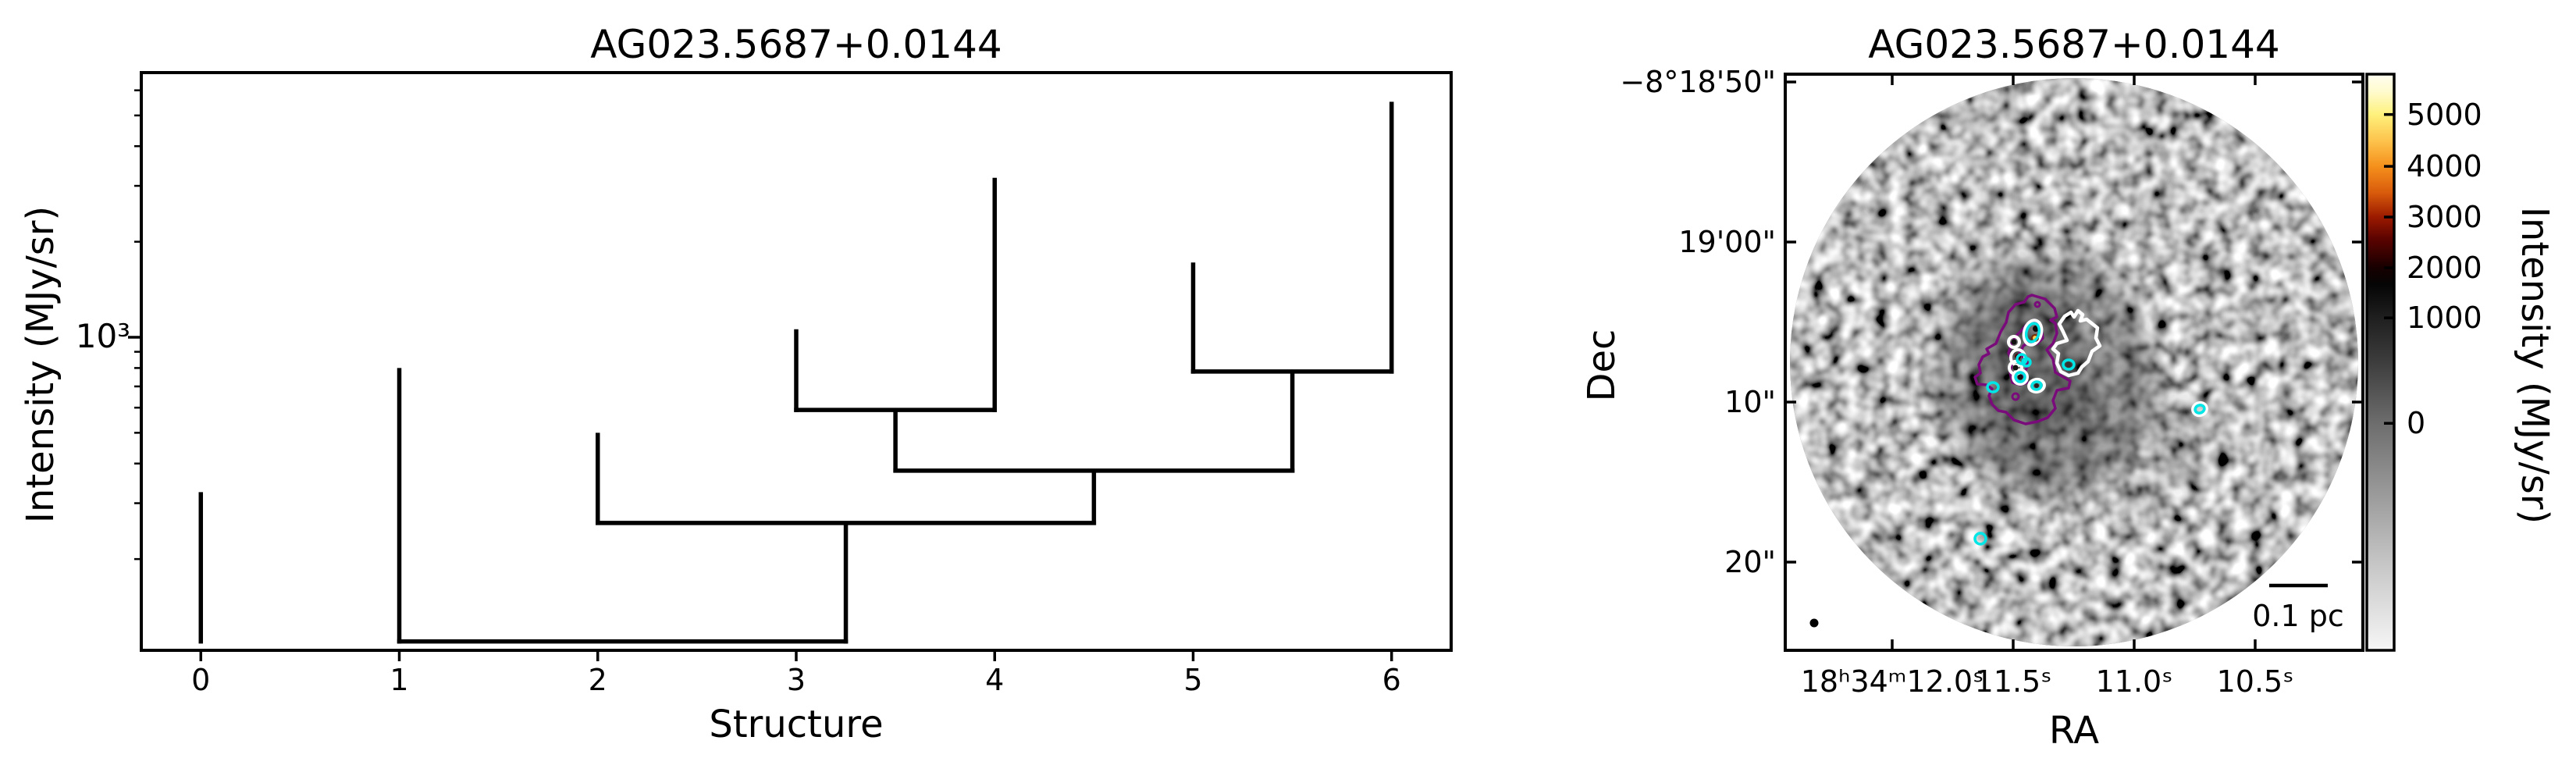 The height and width of the screenshot is (776, 2576). What do you see at coordinates (1193, 680) in the screenshot?
I see `x-tick-label: 5` at bounding box center [1193, 680].